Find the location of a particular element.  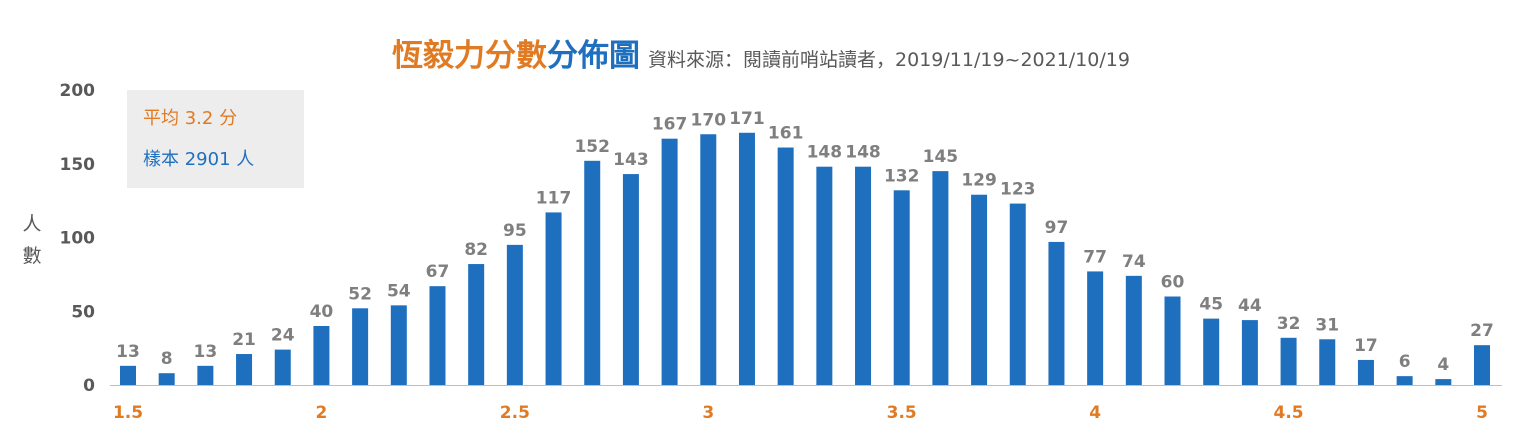

data-label: 8 is located at coordinates (167, 359).